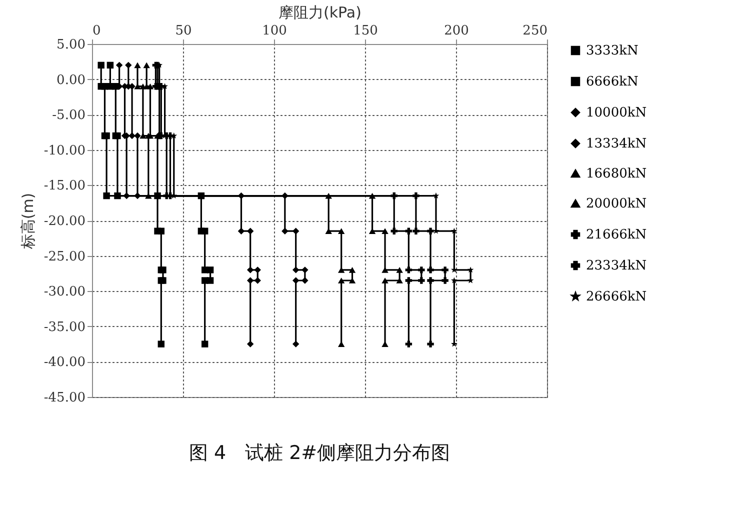  What do you see at coordinates (320, 13) in the screenshot?
I see `x-axis-title: 摩阻力(kPa)` at bounding box center [320, 13].